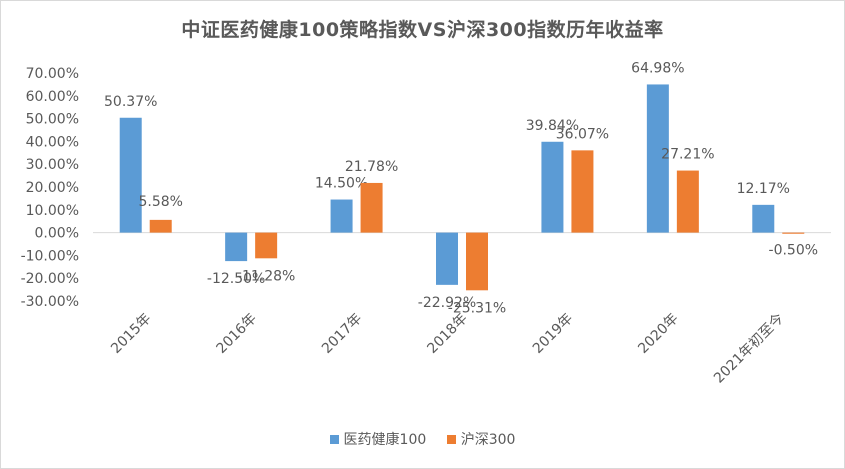 The height and width of the screenshot is (469, 845). What do you see at coordinates (52, 142) in the screenshot?
I see `y-tick-label: 40.00%` at bounding box center [52, 142].